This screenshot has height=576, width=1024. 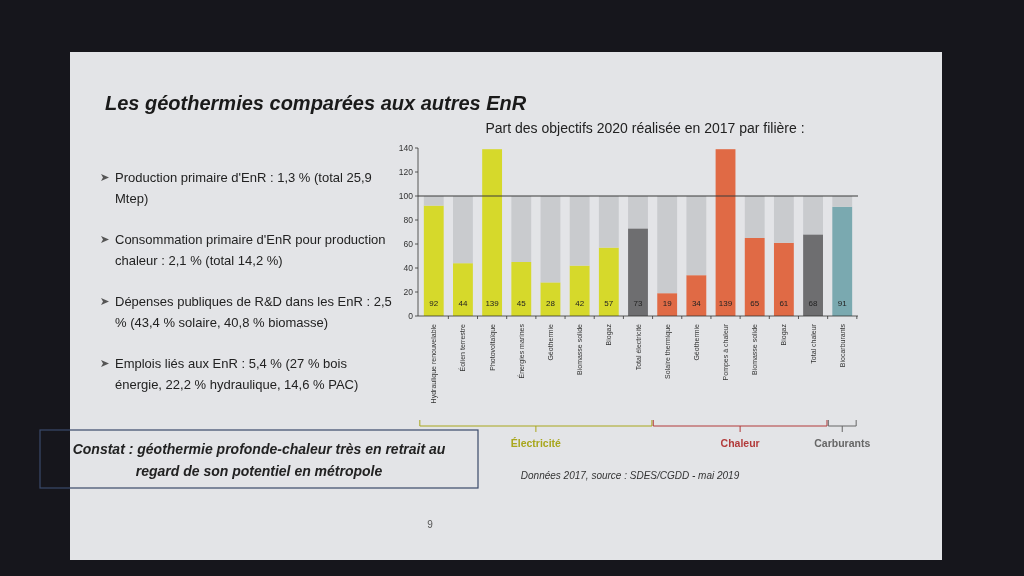 What do you see at coordinates (645, 128) in the screenshot?
I see `chart-title: Part des objectifs 2020 réalisée en 2017 par filière :` at bounding box center [645, 128].